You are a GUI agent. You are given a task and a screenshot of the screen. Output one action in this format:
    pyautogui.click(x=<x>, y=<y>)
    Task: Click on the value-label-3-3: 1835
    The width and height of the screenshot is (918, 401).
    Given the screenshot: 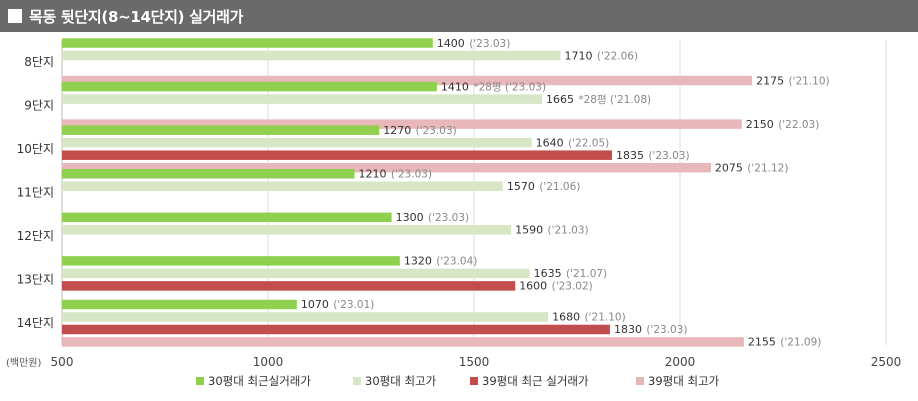 What is the action you would take?
    pyautogui.click(x=630, y=155)
    